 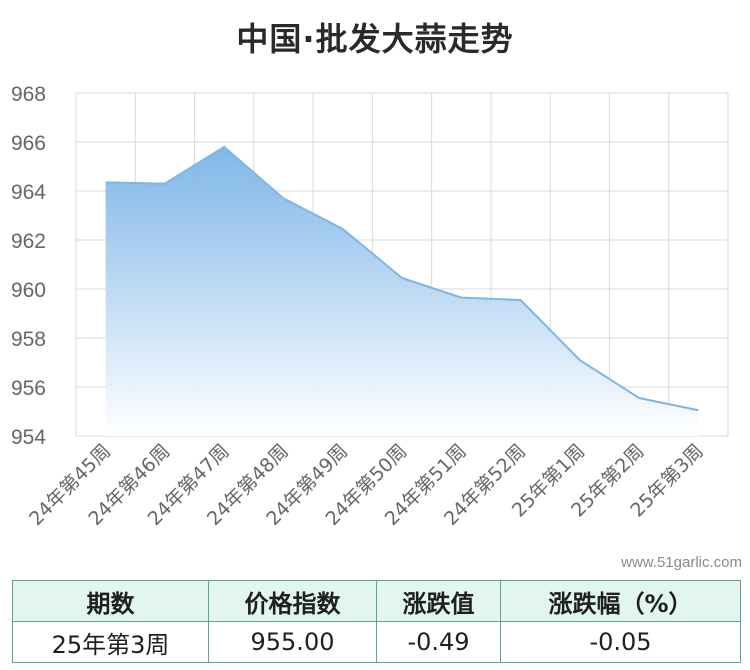 I want to click on stats-data-row: 25年第3周 955.00 -0.49 -0.05, so click(x=376, y=642).